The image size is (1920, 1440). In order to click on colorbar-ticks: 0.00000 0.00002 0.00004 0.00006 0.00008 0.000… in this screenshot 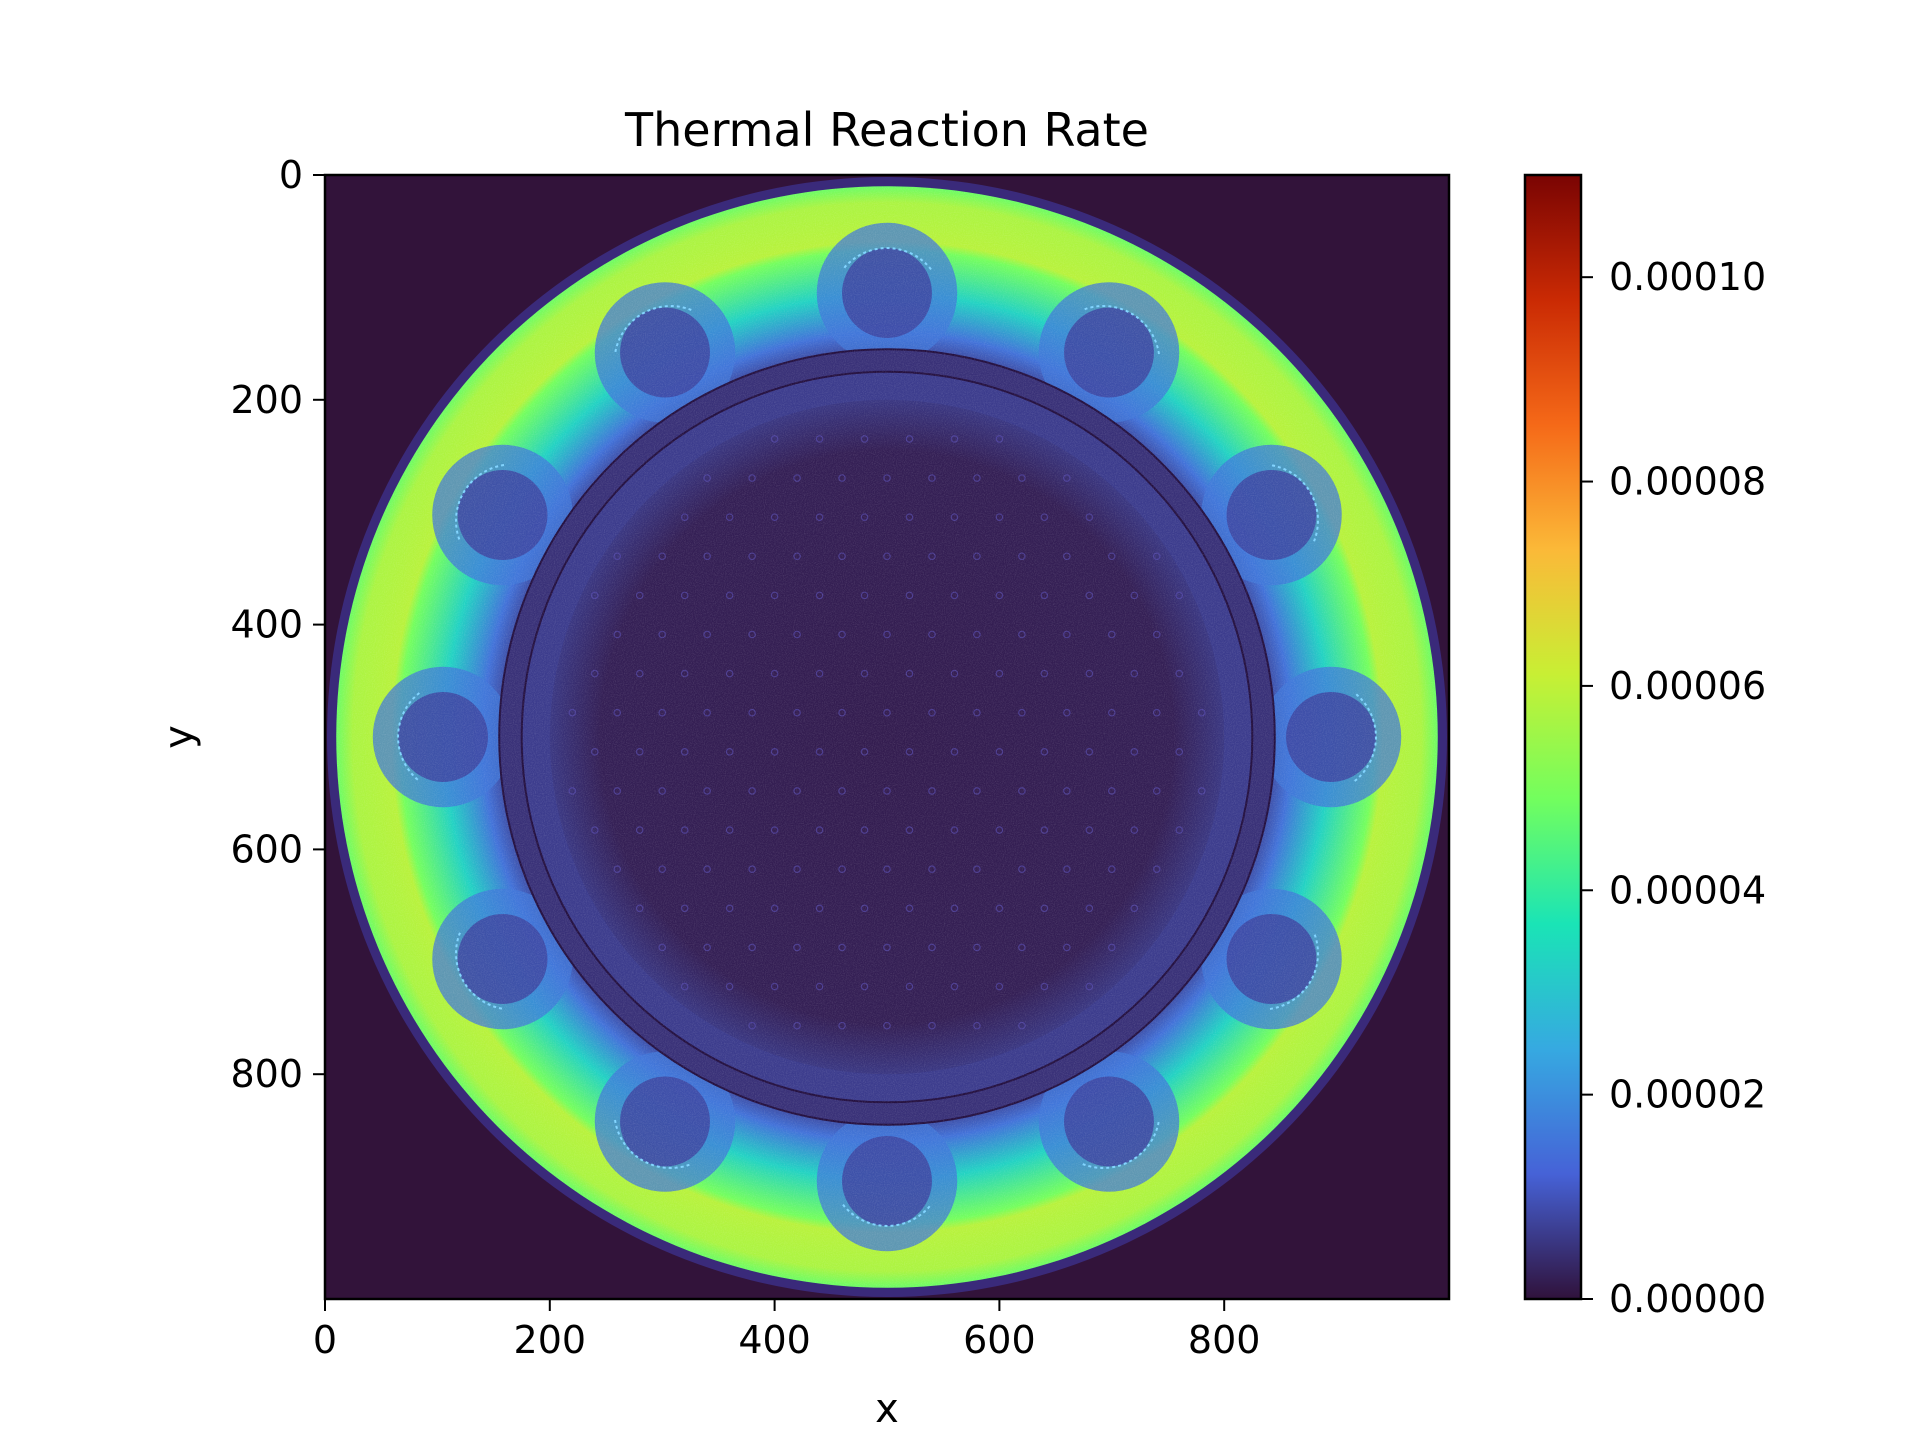, I will do `click(1673, 788)`.